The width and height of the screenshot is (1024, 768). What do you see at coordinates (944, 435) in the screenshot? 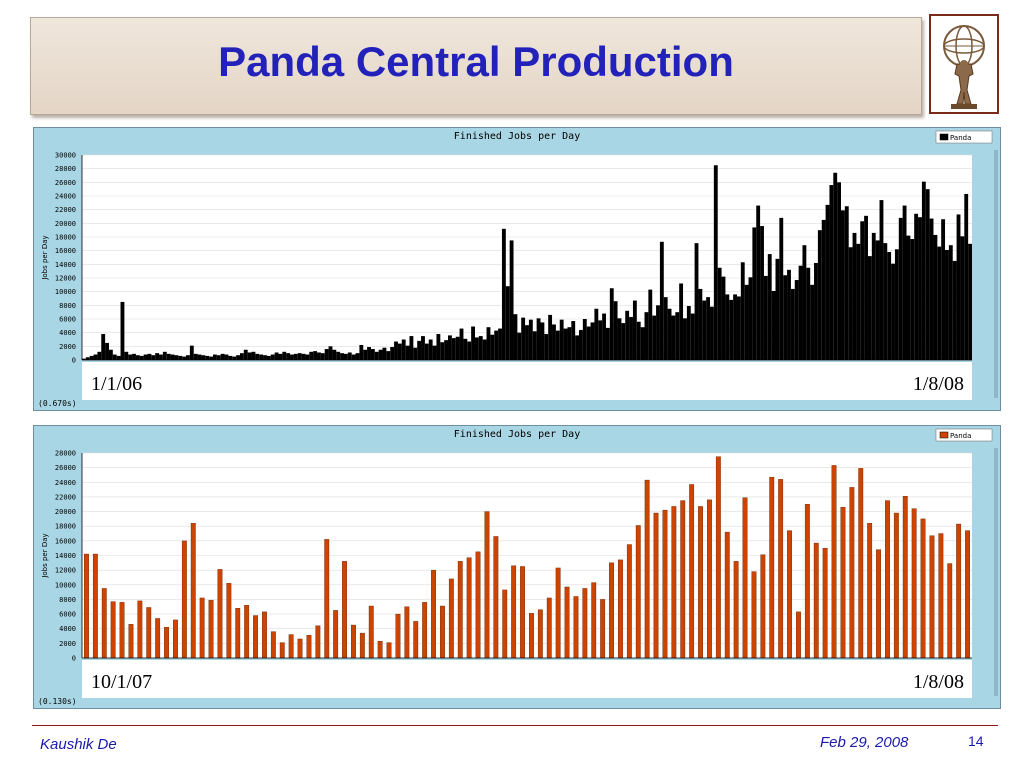
I see `legend-swatch` at bounding box center [944, 435].